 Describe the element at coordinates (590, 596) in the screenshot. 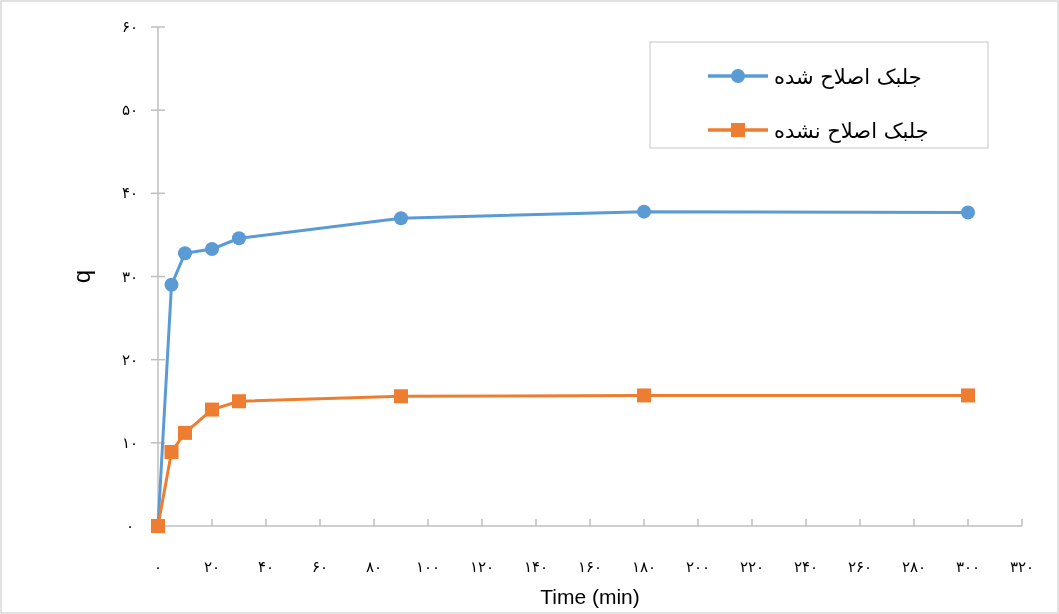

I see `x-axis-title: Time (min)` at that location.